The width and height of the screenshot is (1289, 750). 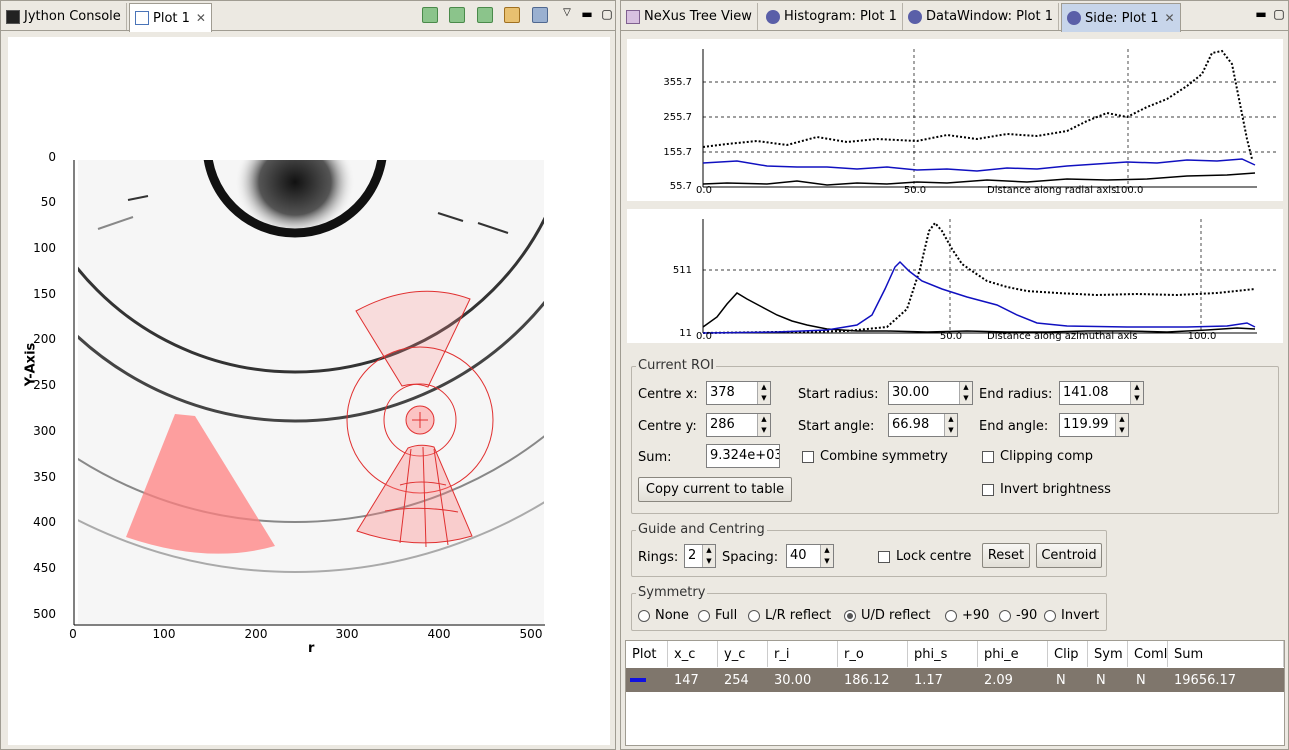 What do you see at coordinates (832, 16) in the screenshot?
I see `tab-histogram: Histogram: Plot 1` at bounding box center [832, 16].